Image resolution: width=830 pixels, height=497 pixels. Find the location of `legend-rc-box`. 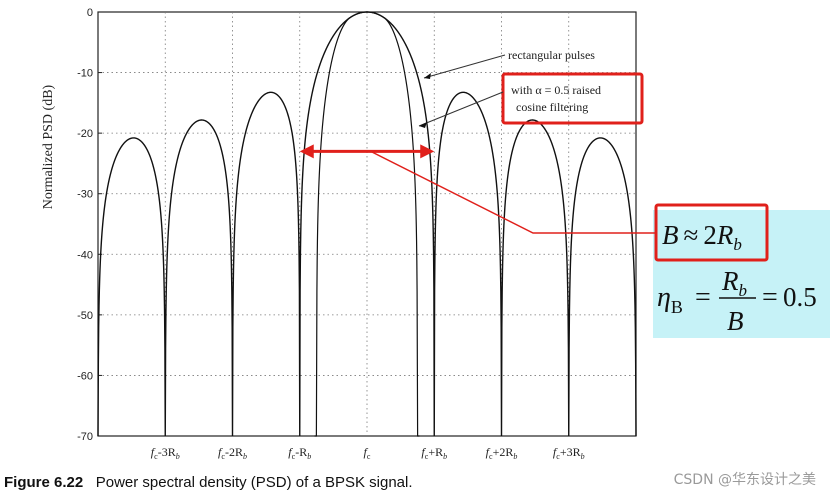

legend-rc-box is located at coordinates (572, 98).